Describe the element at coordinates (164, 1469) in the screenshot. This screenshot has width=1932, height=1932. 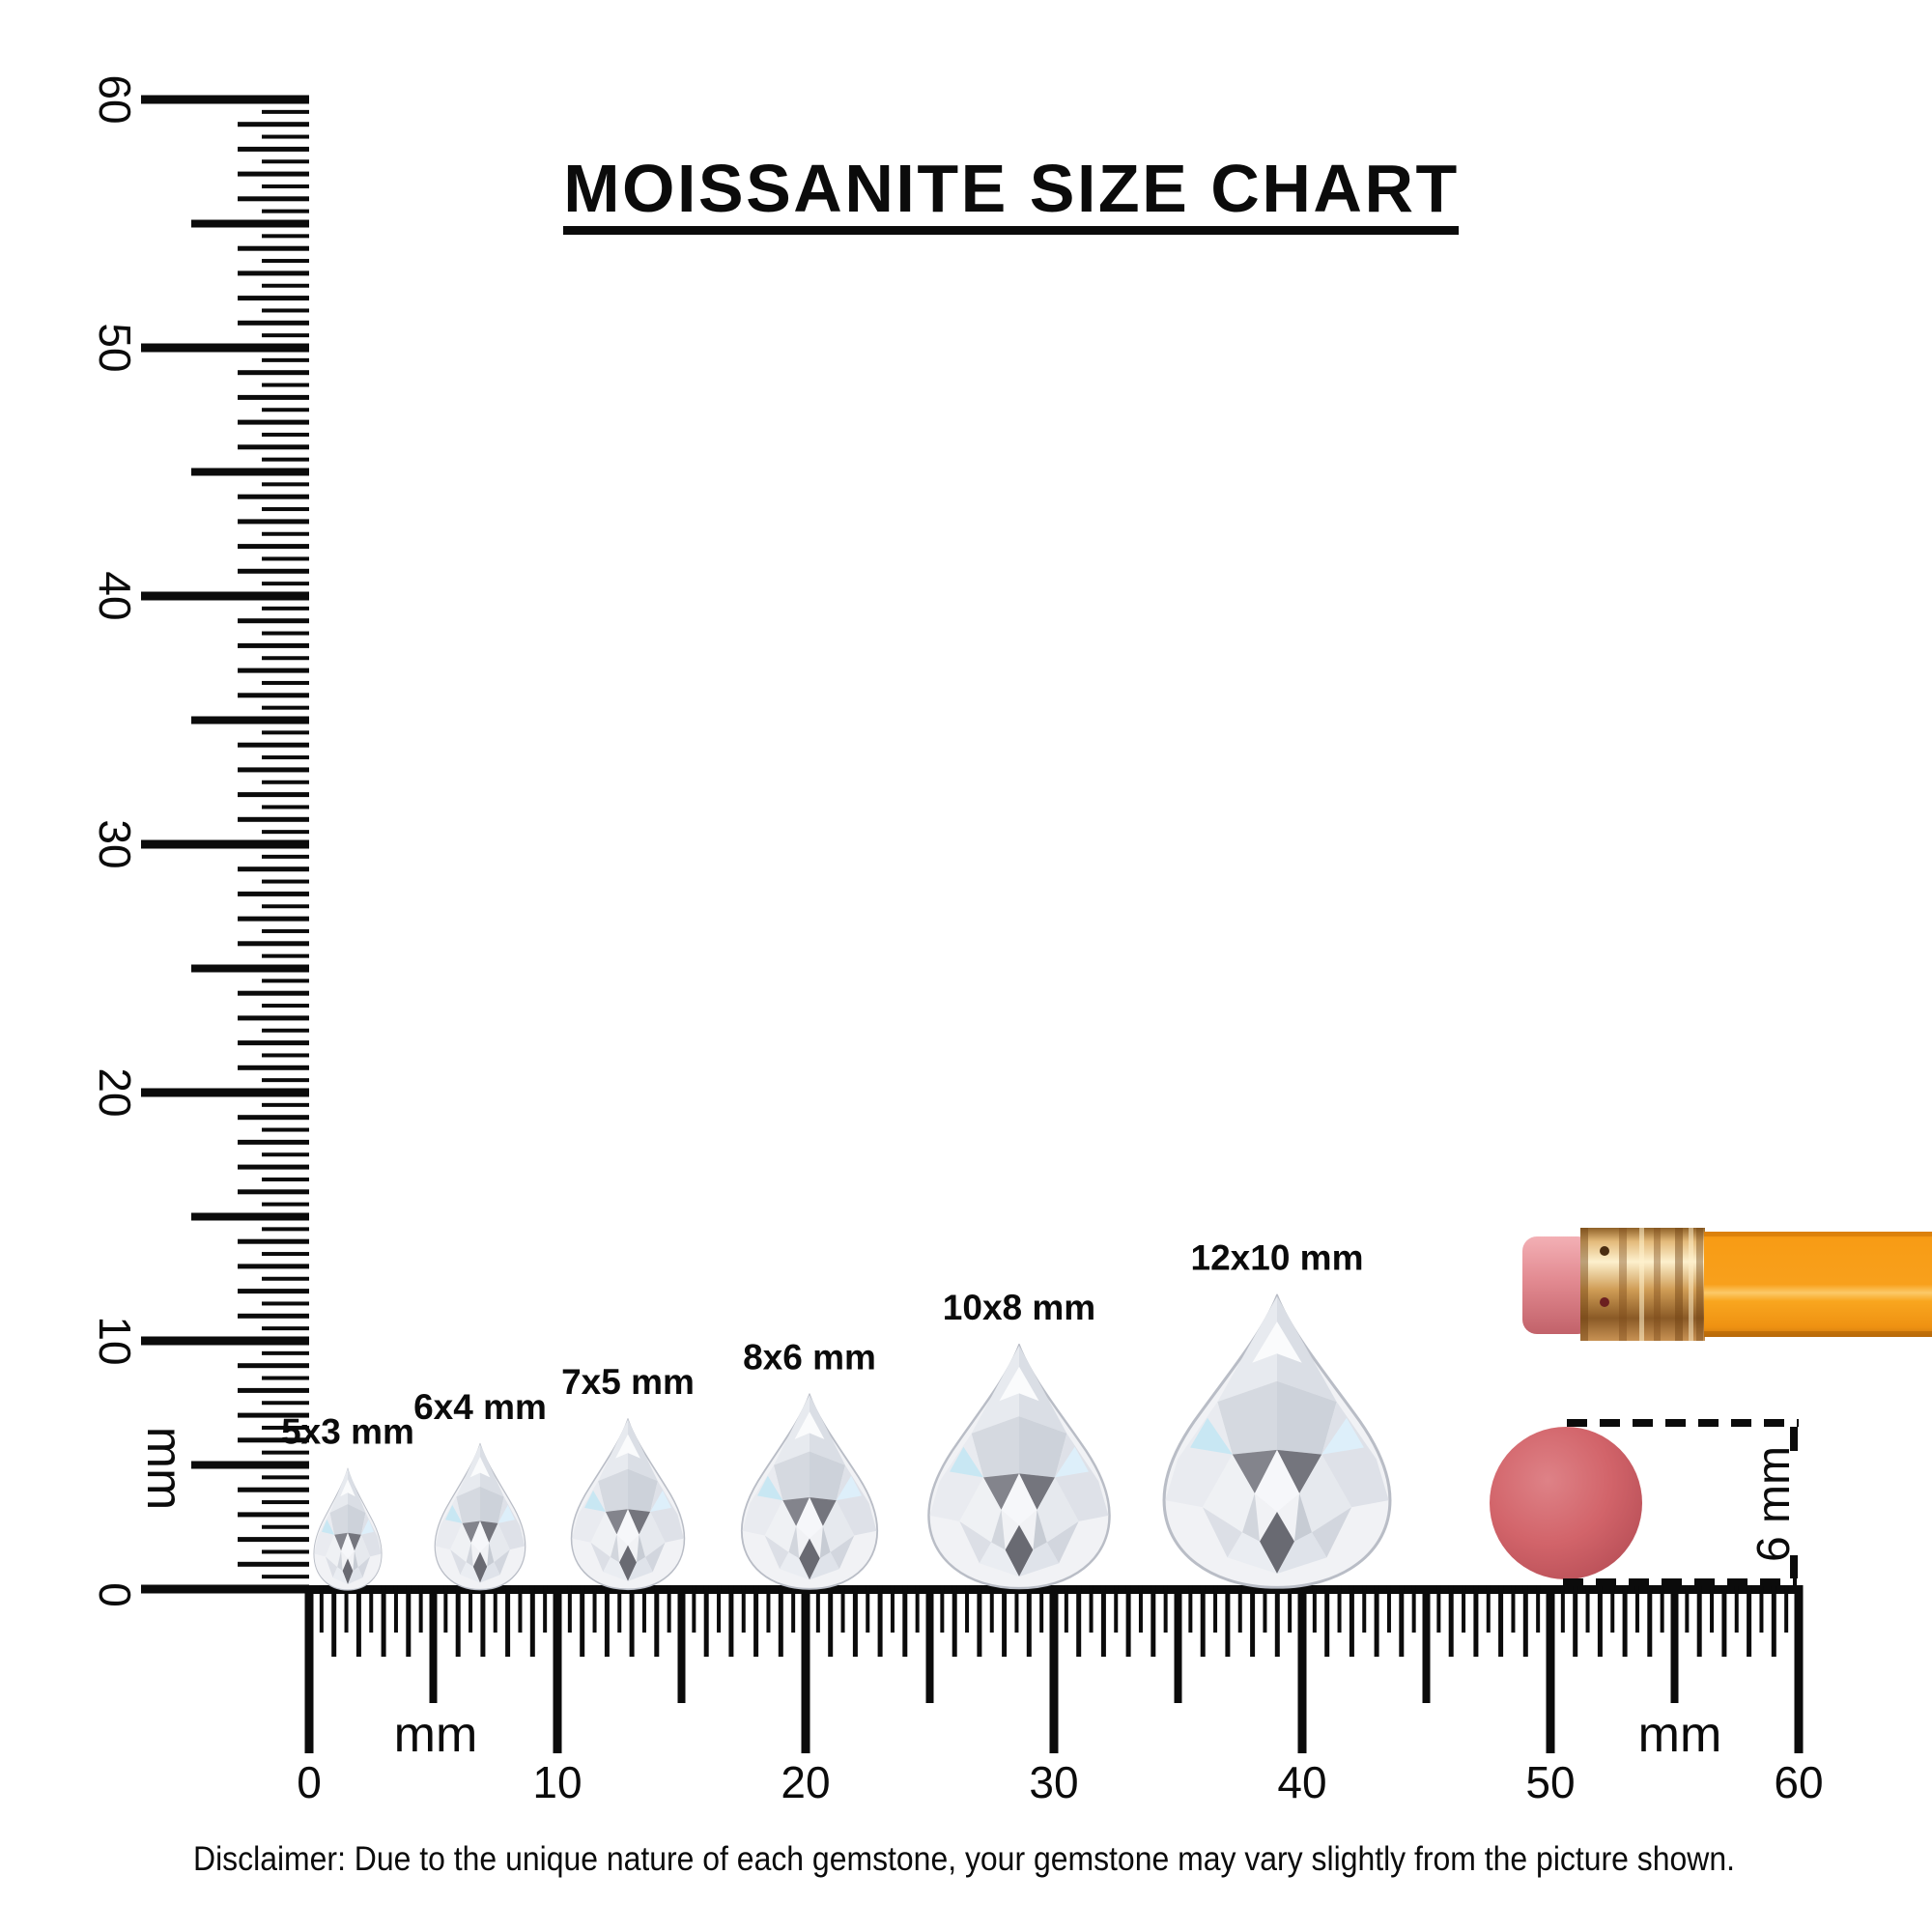
I see `vertical-ruler-unit: mm` at that location.